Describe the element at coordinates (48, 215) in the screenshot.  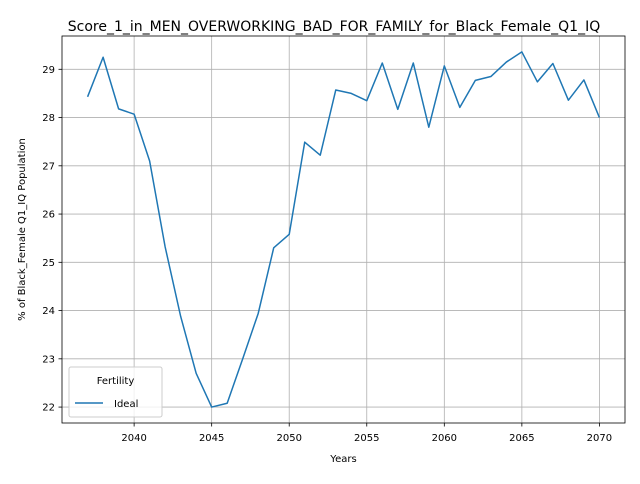
I see `y-tick-label: 26` at that location.